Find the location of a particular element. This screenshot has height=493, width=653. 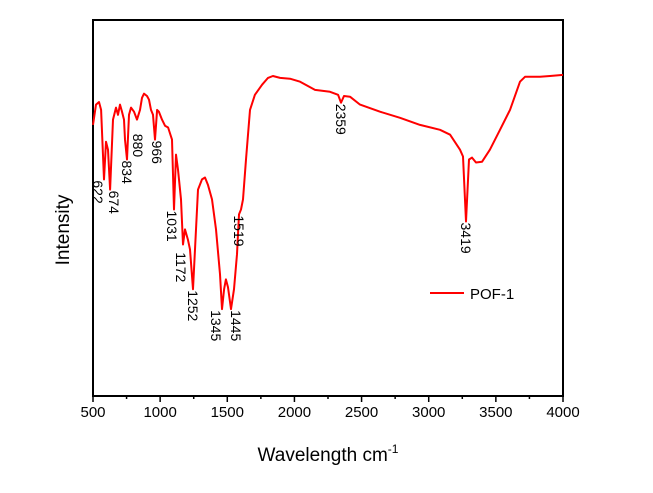

peak-label: 1345 is located at coordinates (216, 325).